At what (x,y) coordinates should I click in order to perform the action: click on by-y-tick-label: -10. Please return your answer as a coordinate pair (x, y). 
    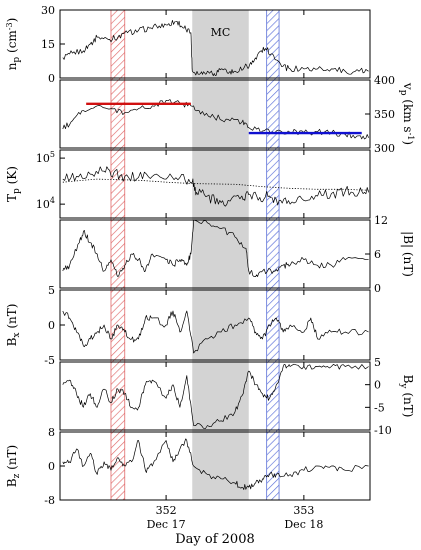
    Looking at the image, I should click on (383, 430).